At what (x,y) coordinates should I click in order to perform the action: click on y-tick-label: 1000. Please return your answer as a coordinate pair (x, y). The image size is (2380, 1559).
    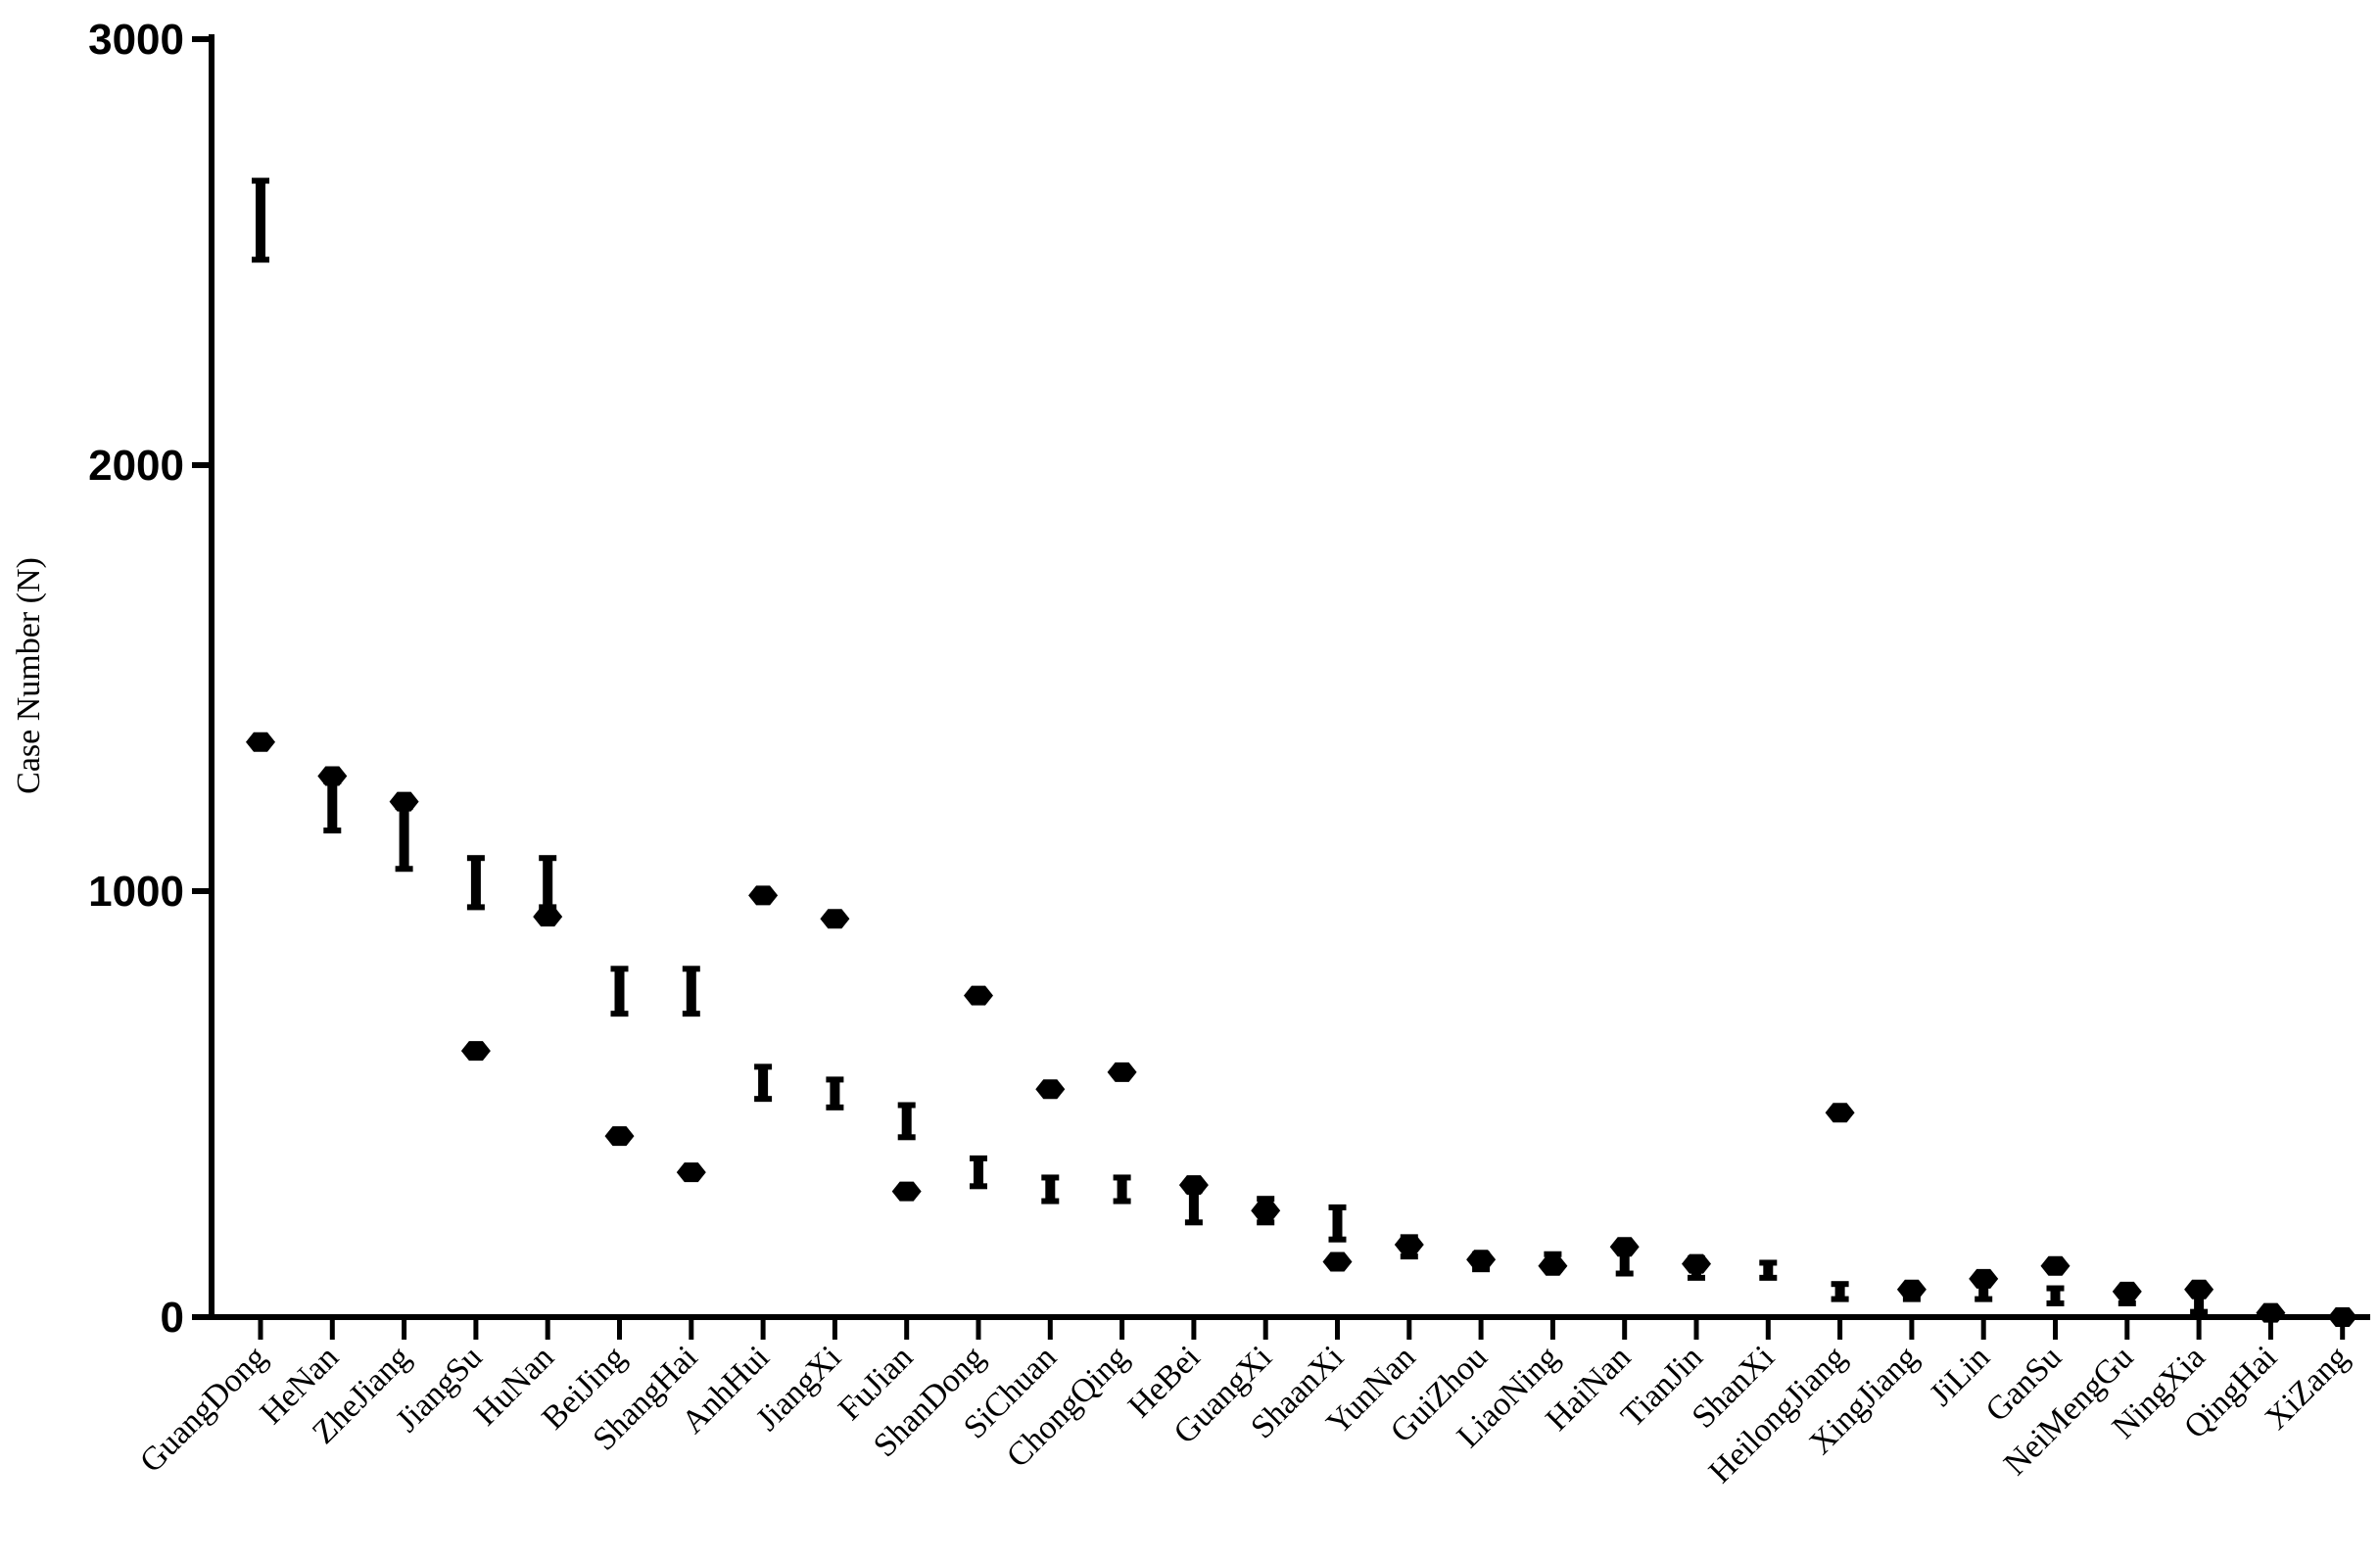
    Looking at the image, I should click on (136, 892).